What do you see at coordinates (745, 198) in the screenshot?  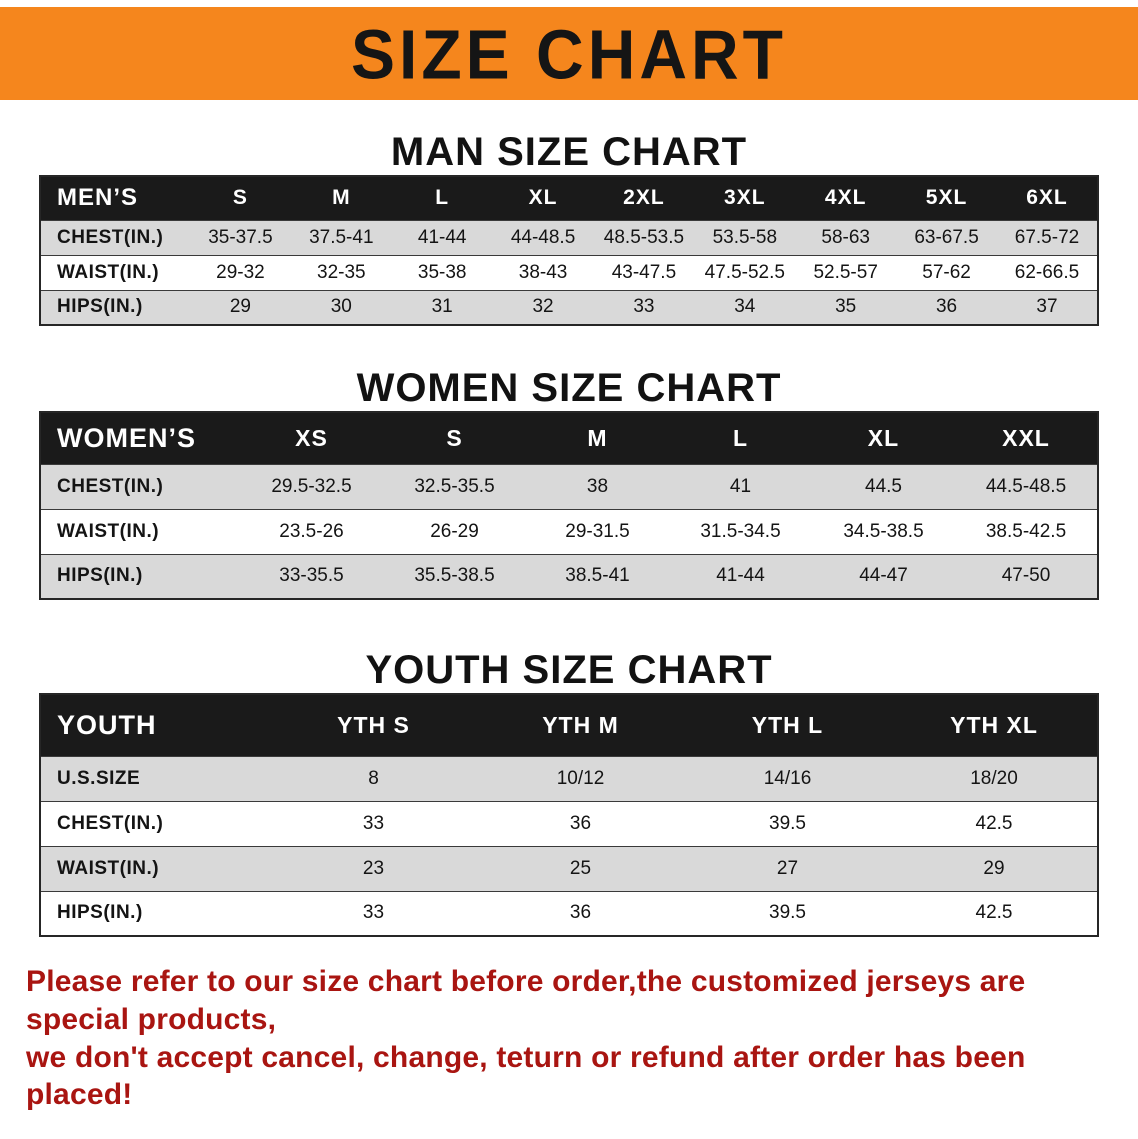 I see `size-header-cell: 3XL` at bounding box center [745, 198].